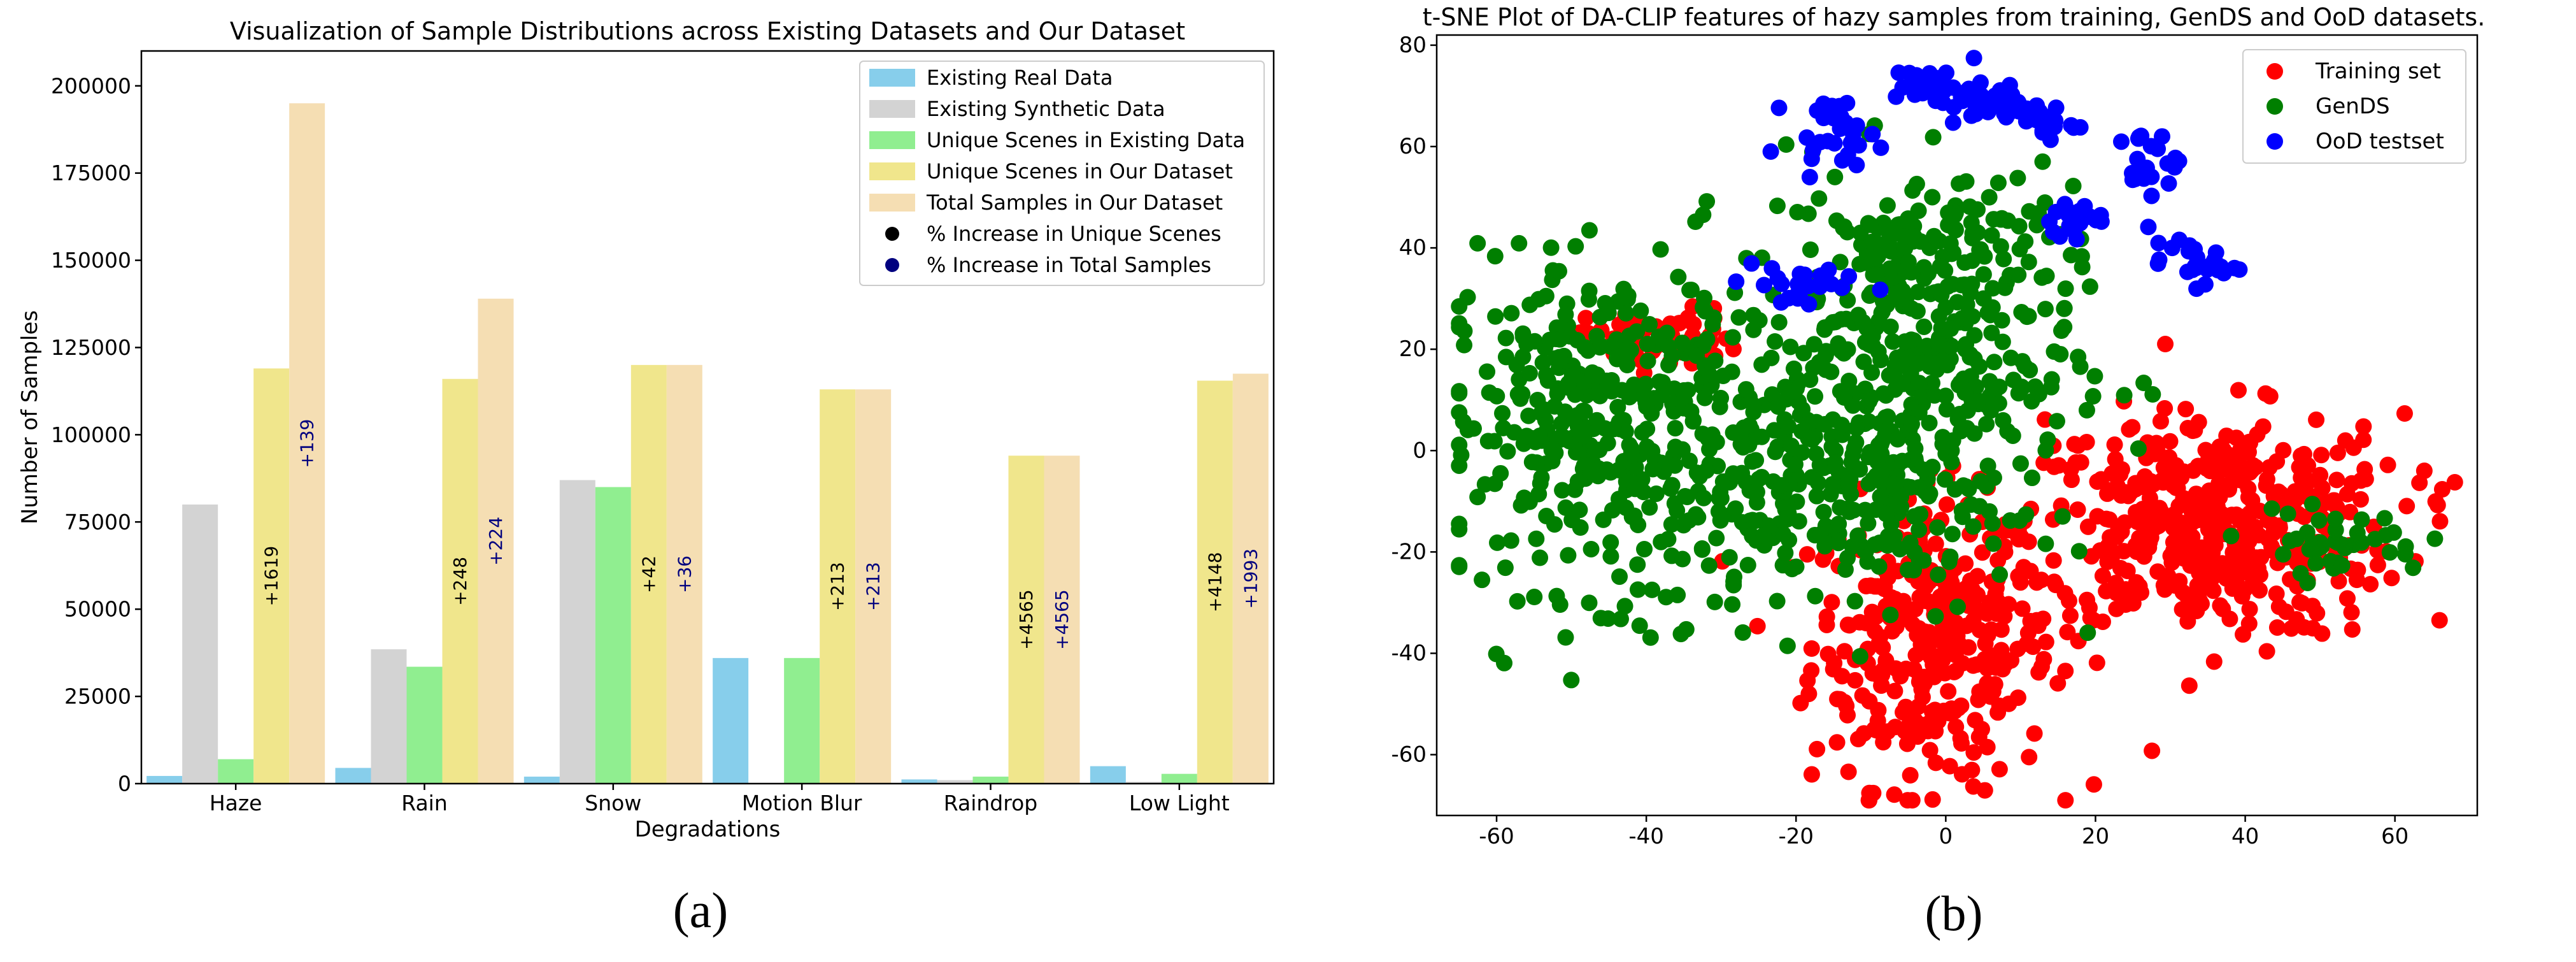 This screenshot has width=2576, height=962. Describe the element at coordinates (1413, 248) in the screenshot. I see `y-tick-label: 40` at that location.